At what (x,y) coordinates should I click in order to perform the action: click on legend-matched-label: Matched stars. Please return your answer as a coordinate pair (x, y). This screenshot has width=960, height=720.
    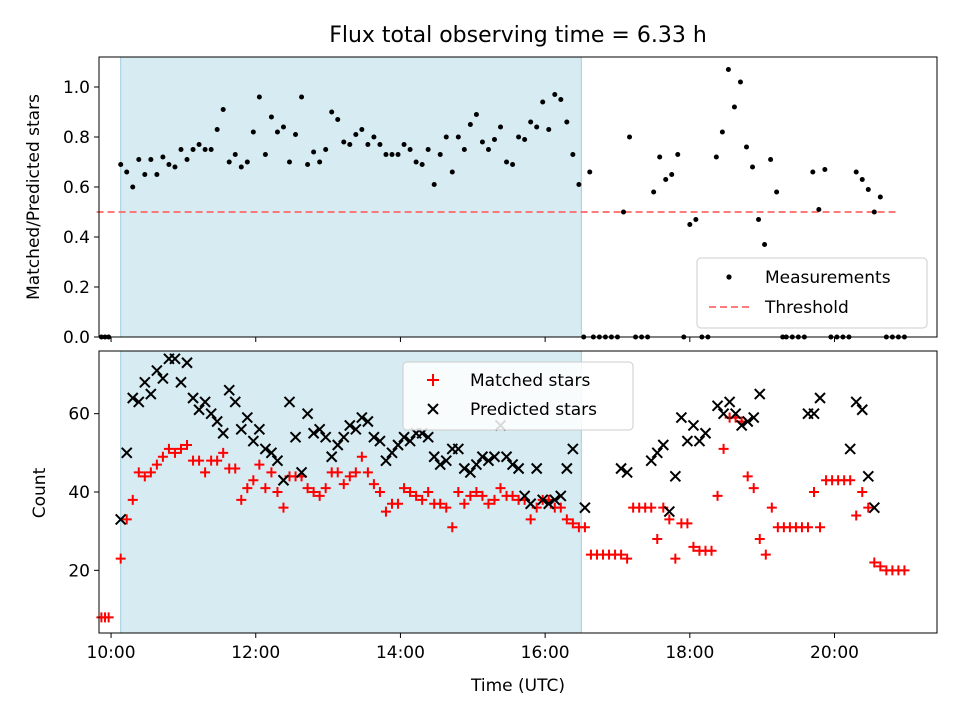
    Looking at the image, I should click on (530, 381).